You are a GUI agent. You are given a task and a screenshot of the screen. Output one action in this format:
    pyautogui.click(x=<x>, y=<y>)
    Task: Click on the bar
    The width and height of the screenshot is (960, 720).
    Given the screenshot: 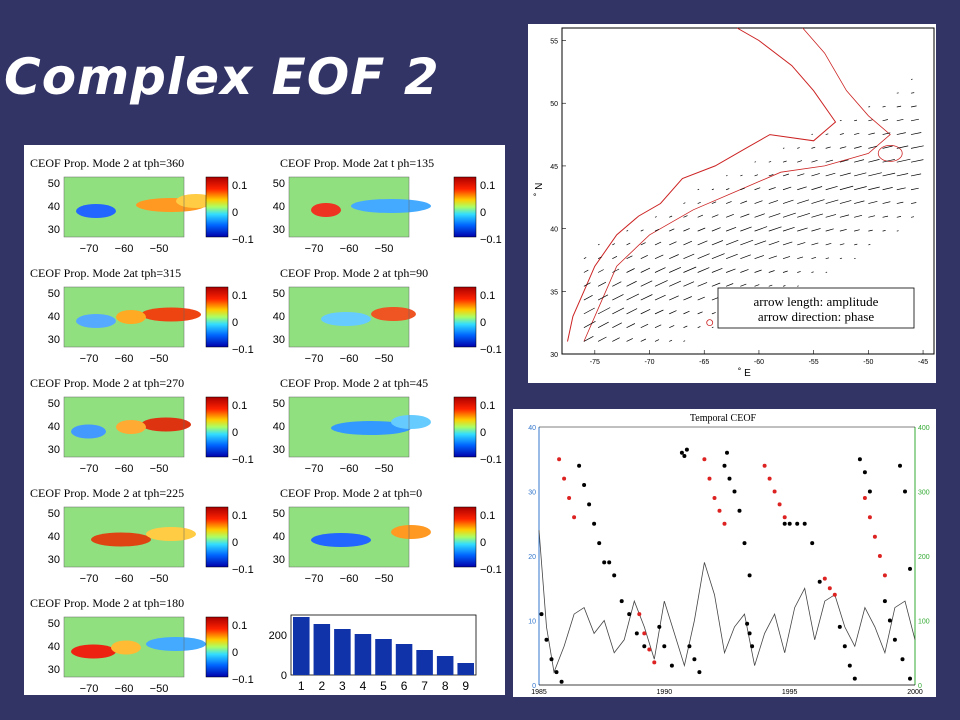 What is the action you would take?
    pyautogui.click(x=465, y=669)
    